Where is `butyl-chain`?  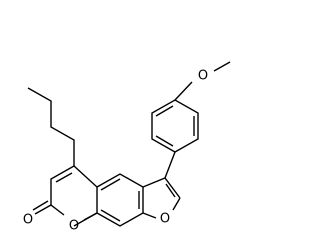
butyl-chain is located at coordinates (51, 126).